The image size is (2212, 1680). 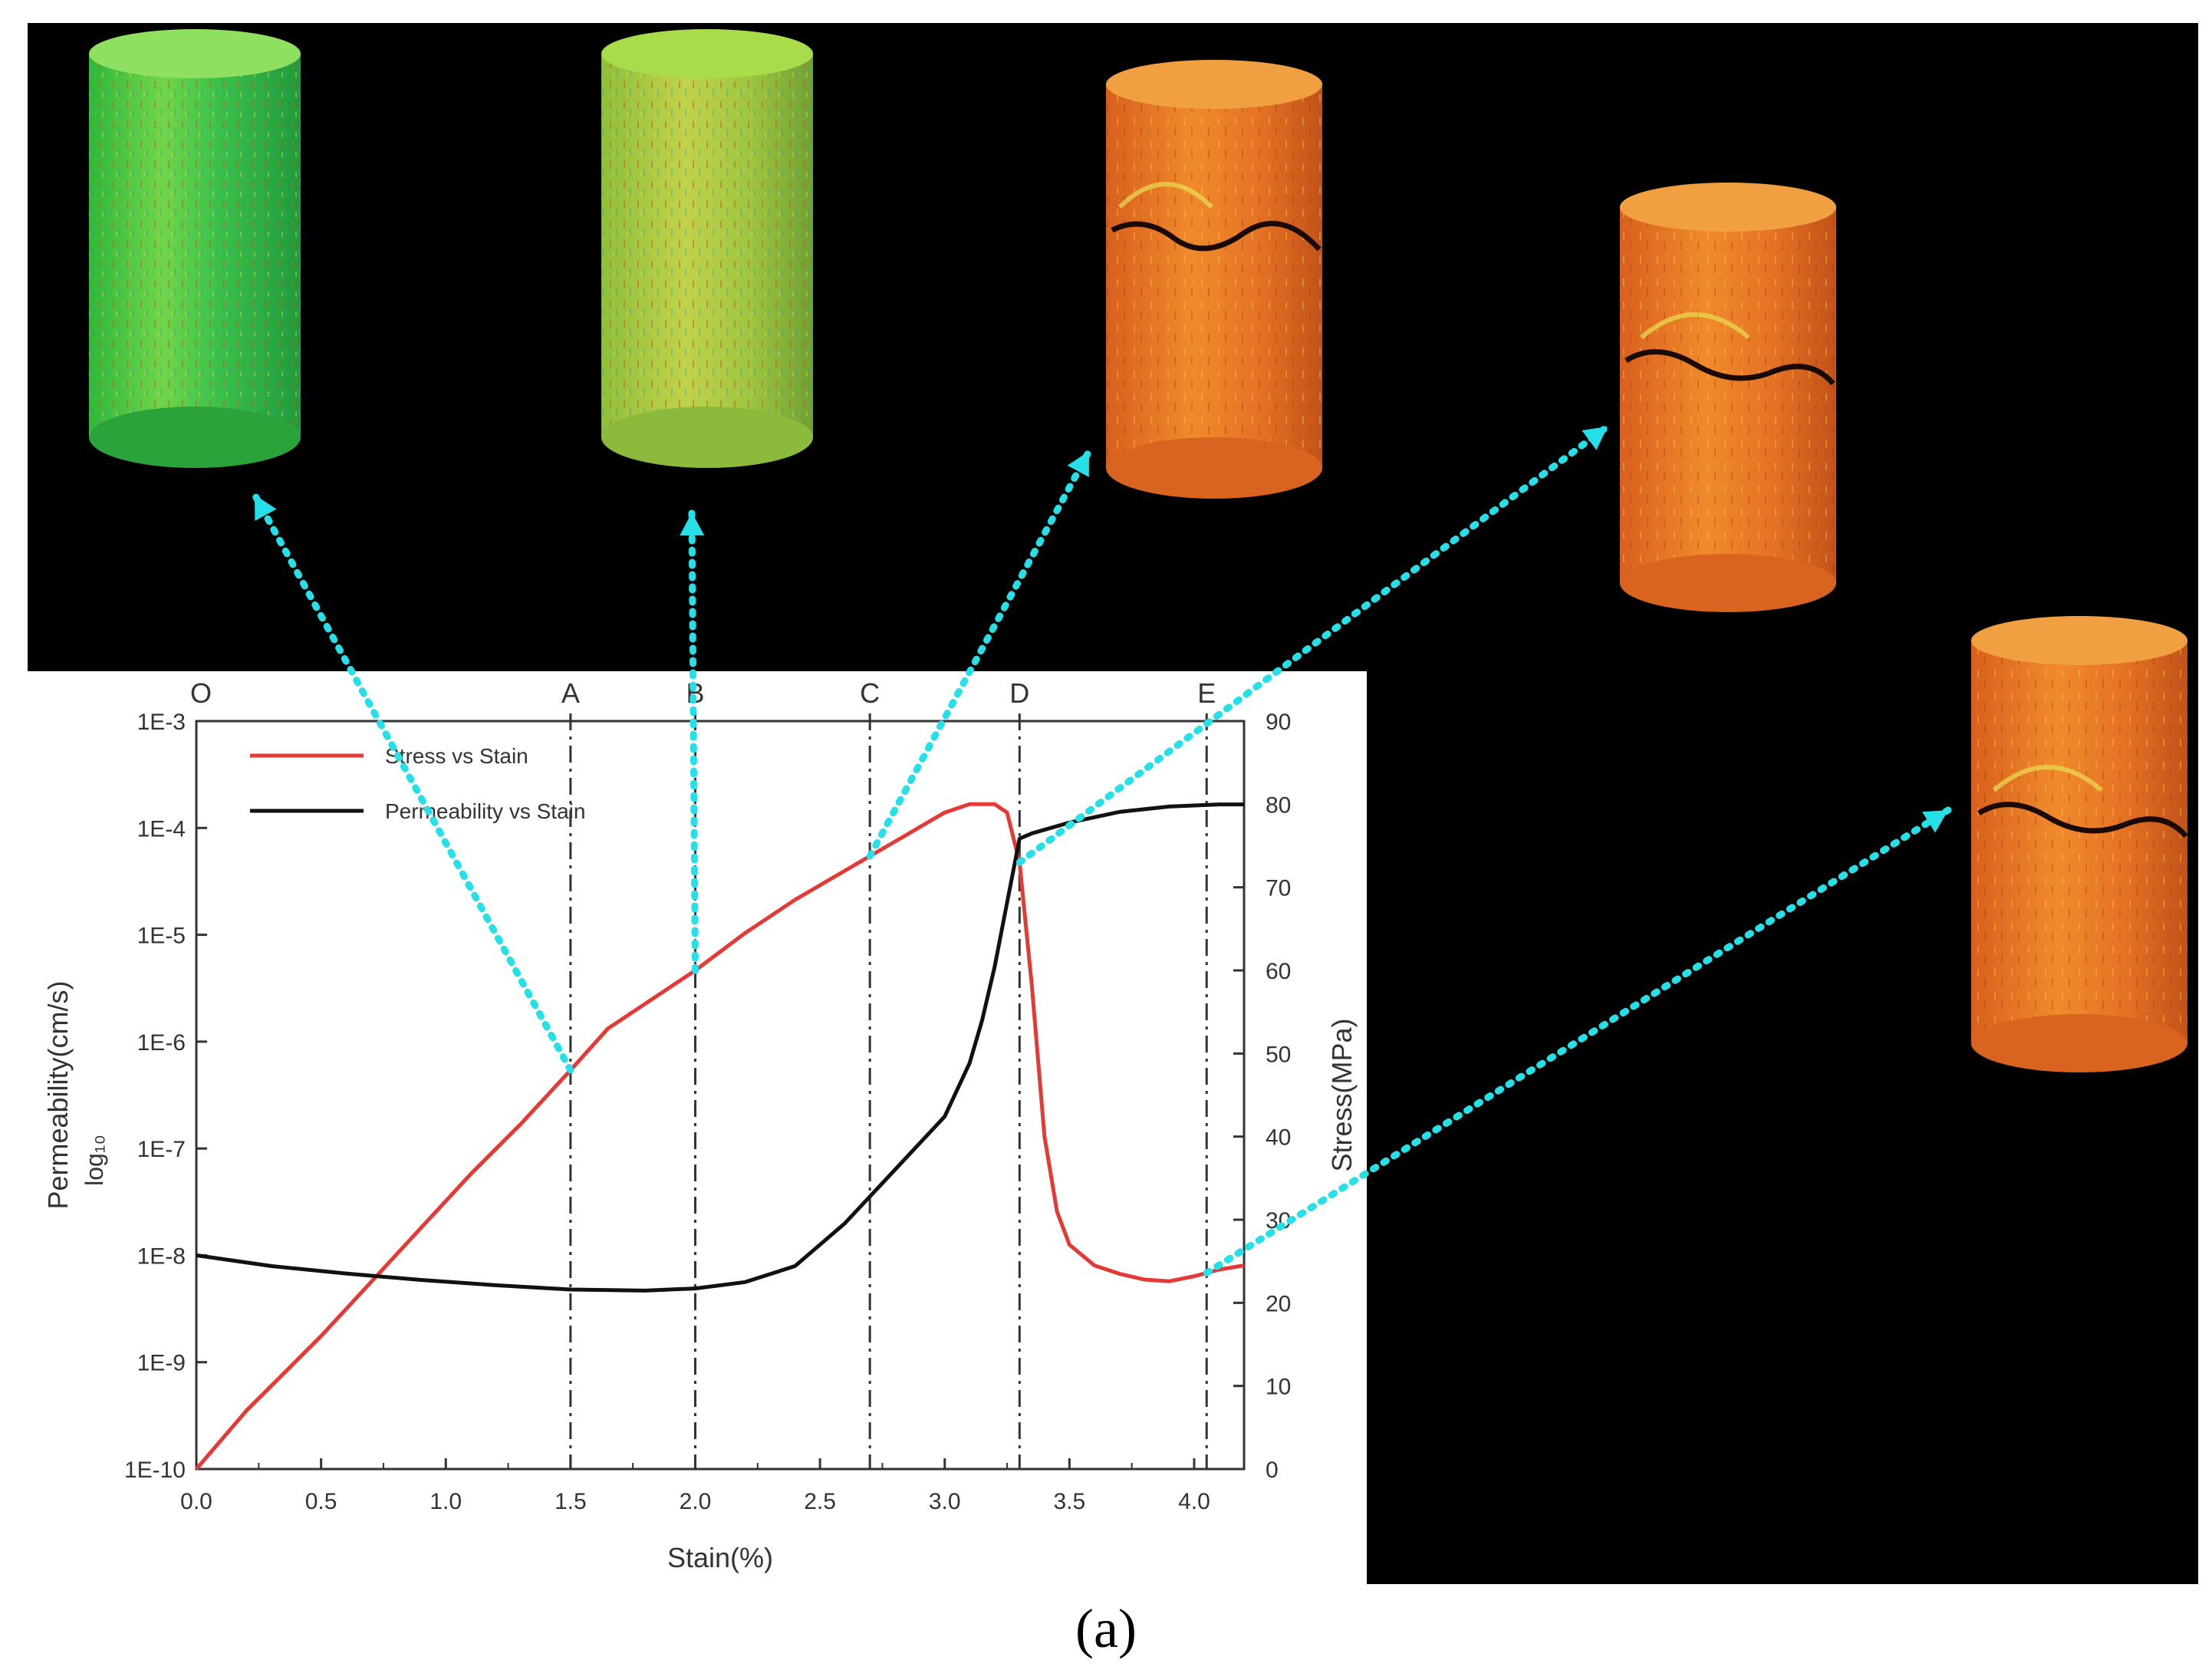 What do you see at coordinates (2079, 844) in the screenshot?
I see `specimen-E` at bounding box center [2079, 844].